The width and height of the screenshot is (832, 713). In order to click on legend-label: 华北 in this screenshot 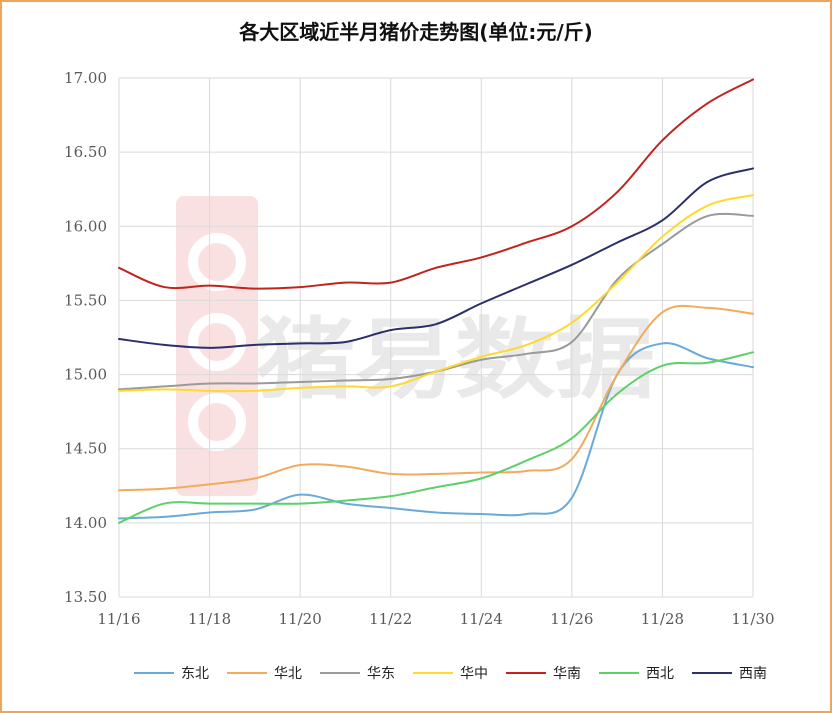, I will do `click(288, 674)`.